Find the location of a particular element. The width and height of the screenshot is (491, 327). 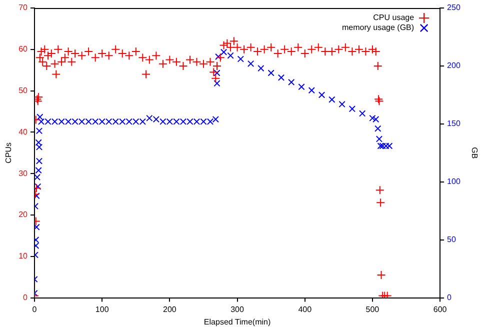

y-tick-label: 30 is located at coordinates (23, 173).